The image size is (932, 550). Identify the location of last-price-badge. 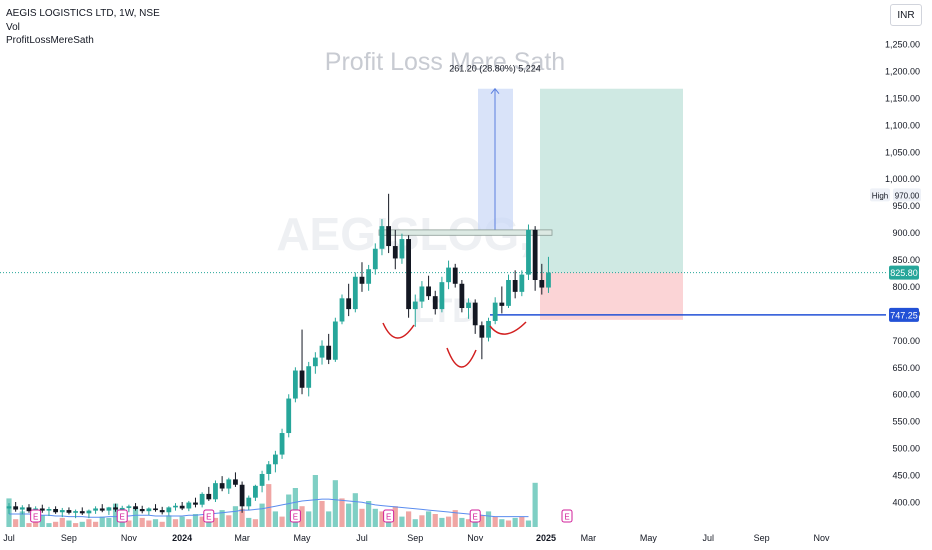
(904, 272).